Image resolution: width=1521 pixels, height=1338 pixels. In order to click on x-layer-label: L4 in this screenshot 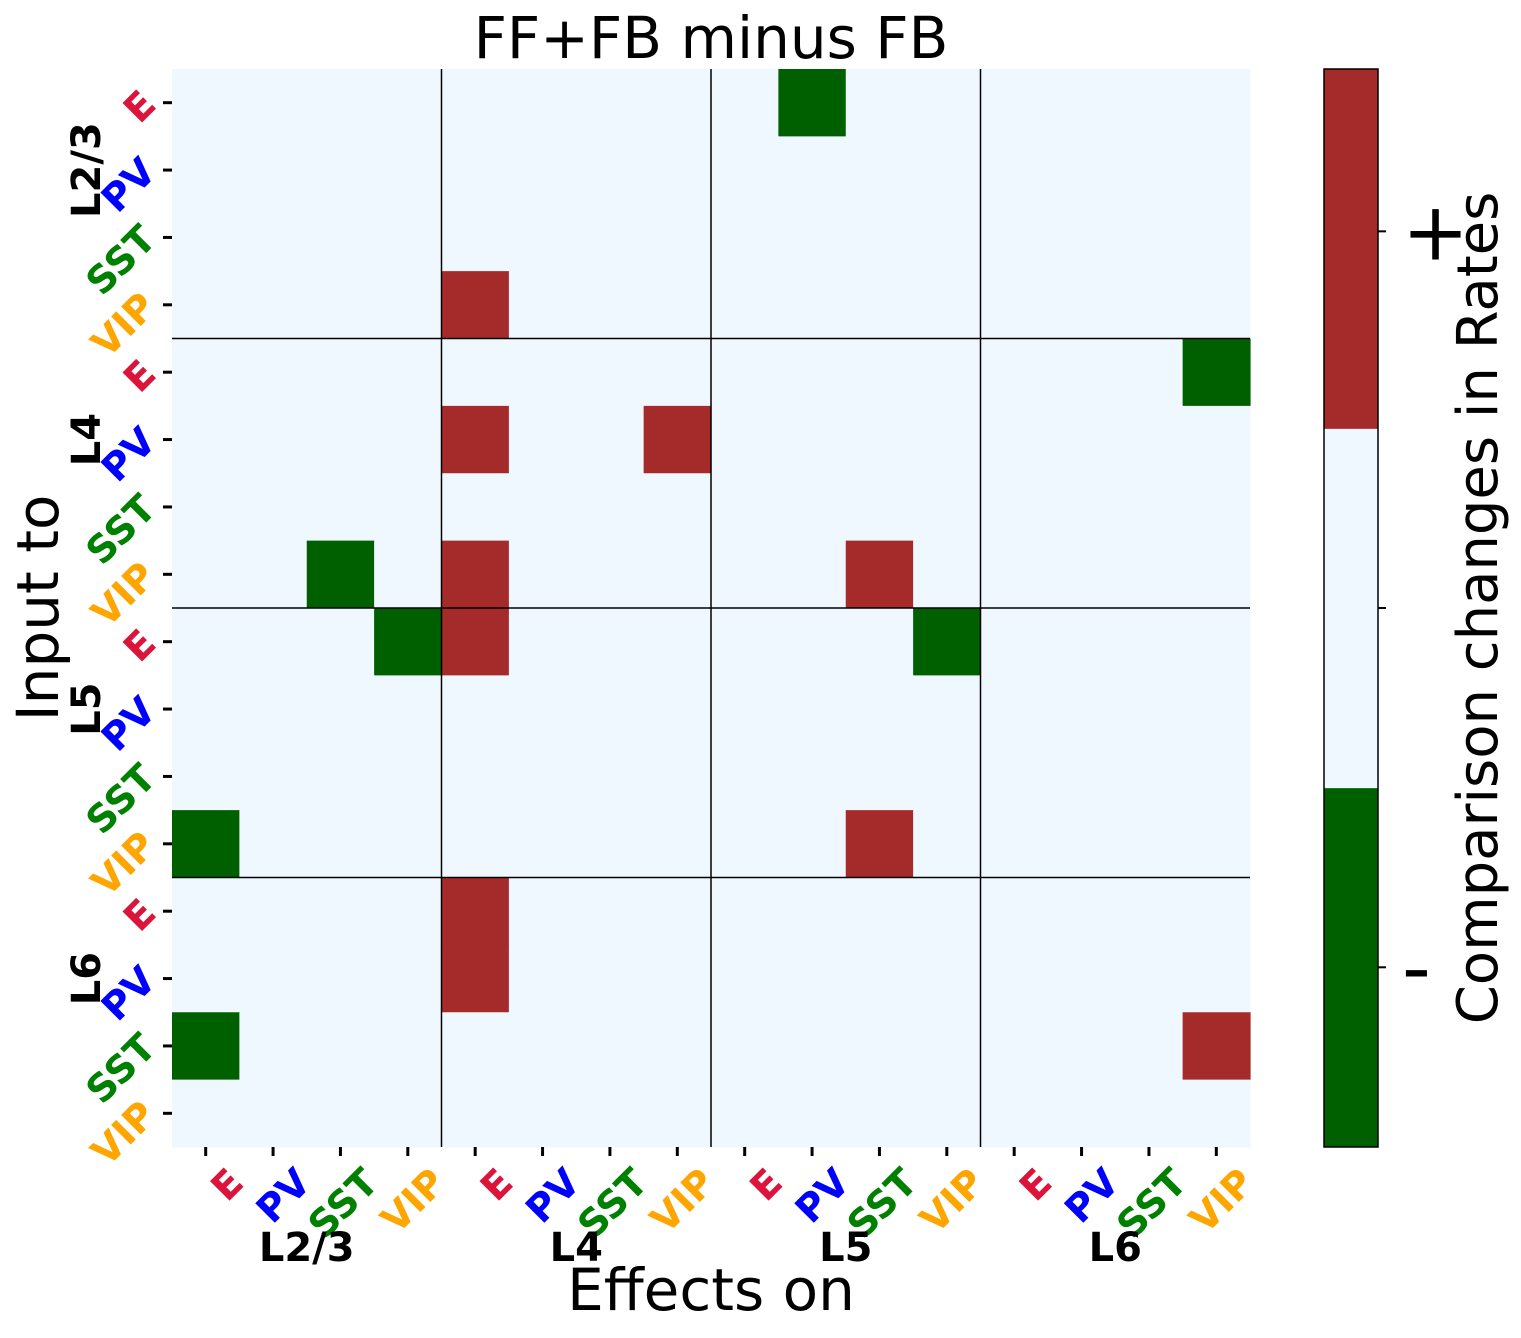, I will do `click(576, 1248)`.